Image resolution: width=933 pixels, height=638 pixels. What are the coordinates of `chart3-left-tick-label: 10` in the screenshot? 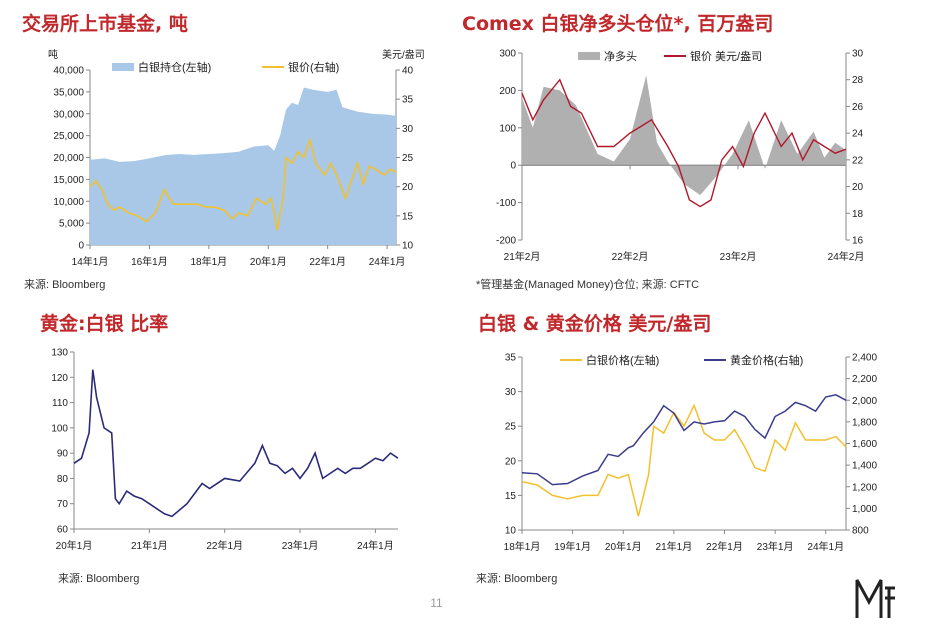 It's located at (511, 531).